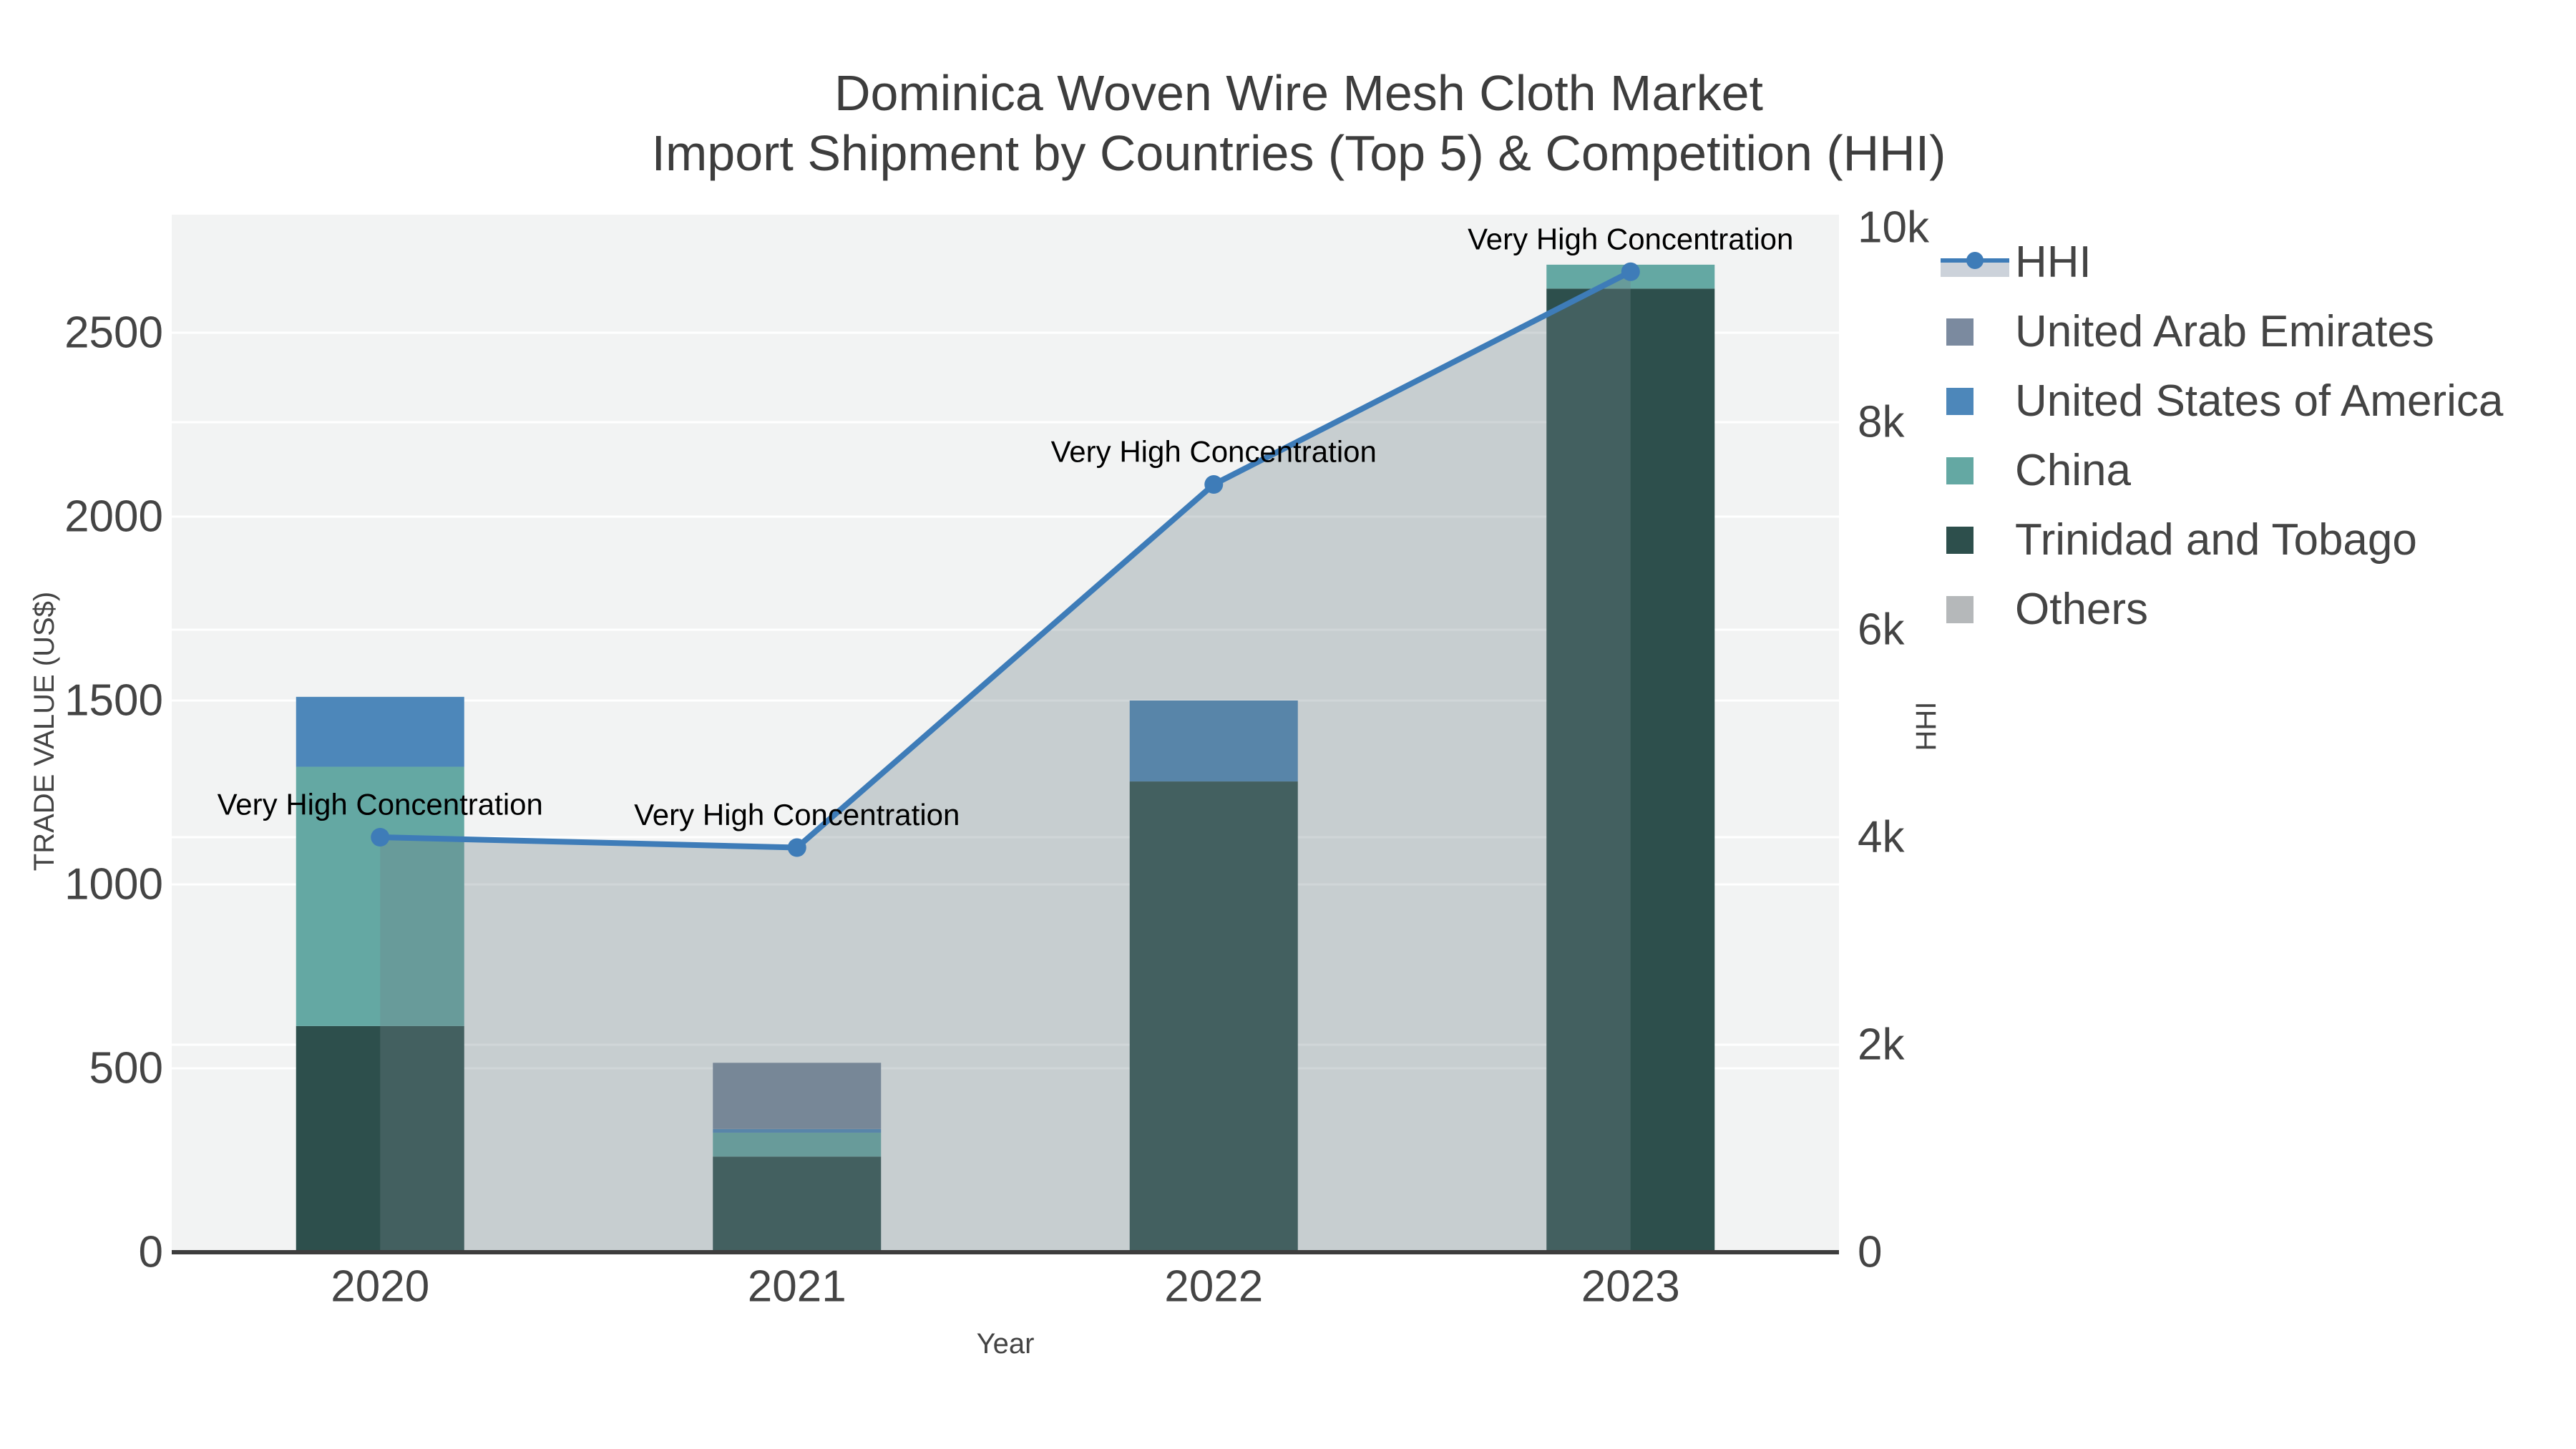 This screenshot has width=2576, height=1449. I want to click on hhi-point-2022, so click(1214, 484).